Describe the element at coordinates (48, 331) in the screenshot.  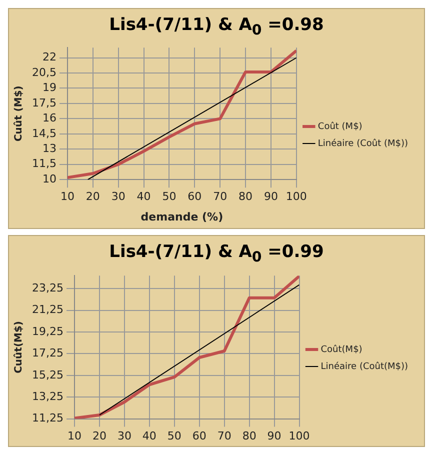
I see `y-tick-label: 19,25` at that location.